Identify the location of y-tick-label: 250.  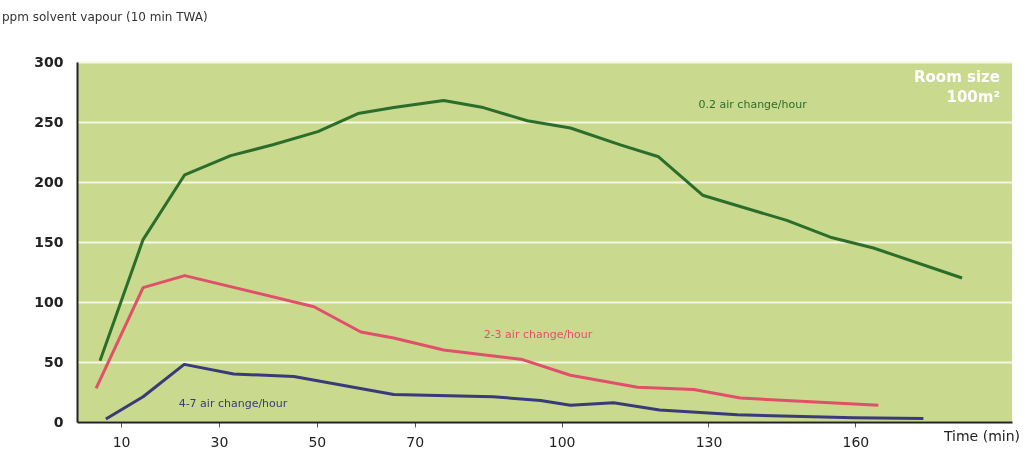
(49, 121).